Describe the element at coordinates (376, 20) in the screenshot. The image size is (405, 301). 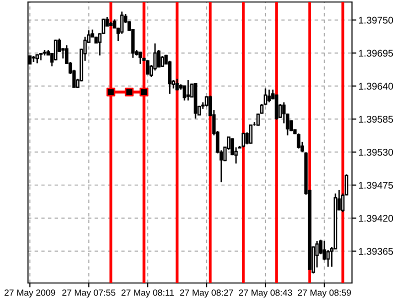
I see `y-tick-label: 1.39750` at that location.